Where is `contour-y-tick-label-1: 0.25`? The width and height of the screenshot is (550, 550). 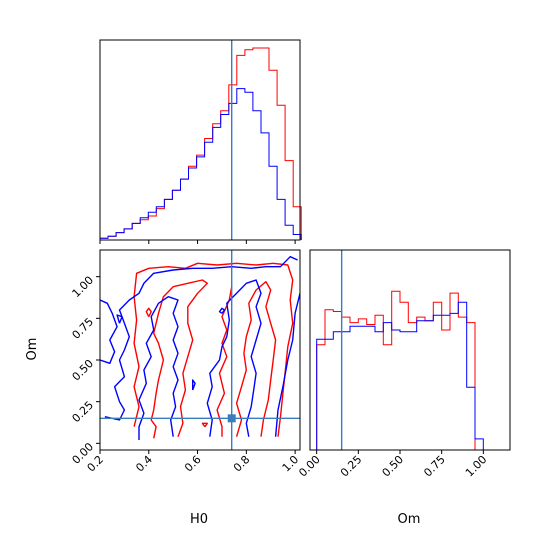 contour-y-tick-label-1: 0.25 is located at coordinates (83, 412).